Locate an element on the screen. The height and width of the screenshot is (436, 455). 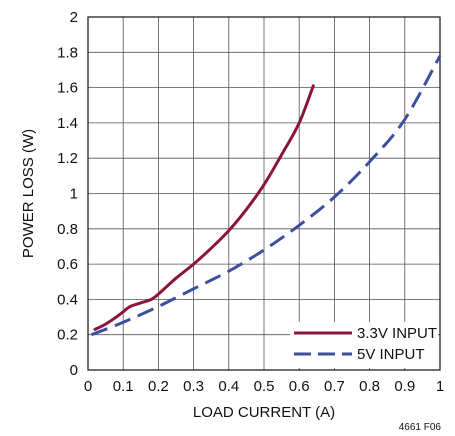
x-tick-label: 0.5 is located at coordinates (264, 386).